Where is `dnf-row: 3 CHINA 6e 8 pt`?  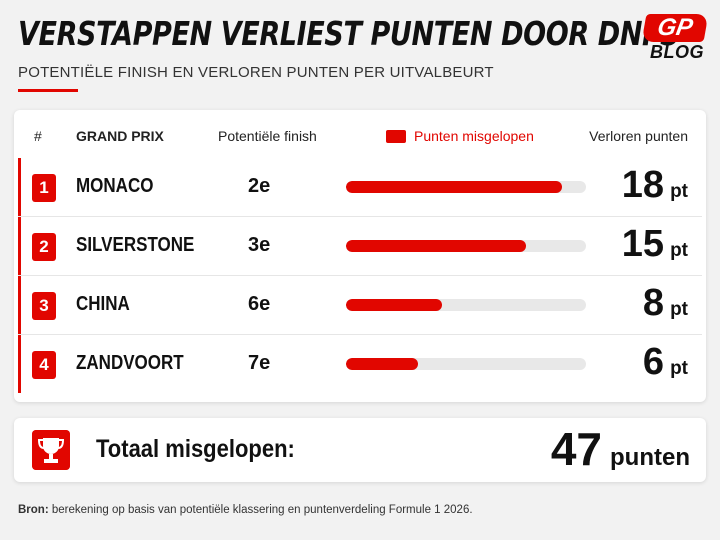
dnf-row: 3 CHINA 6e 8 pt is located at coordinates (360, 304).